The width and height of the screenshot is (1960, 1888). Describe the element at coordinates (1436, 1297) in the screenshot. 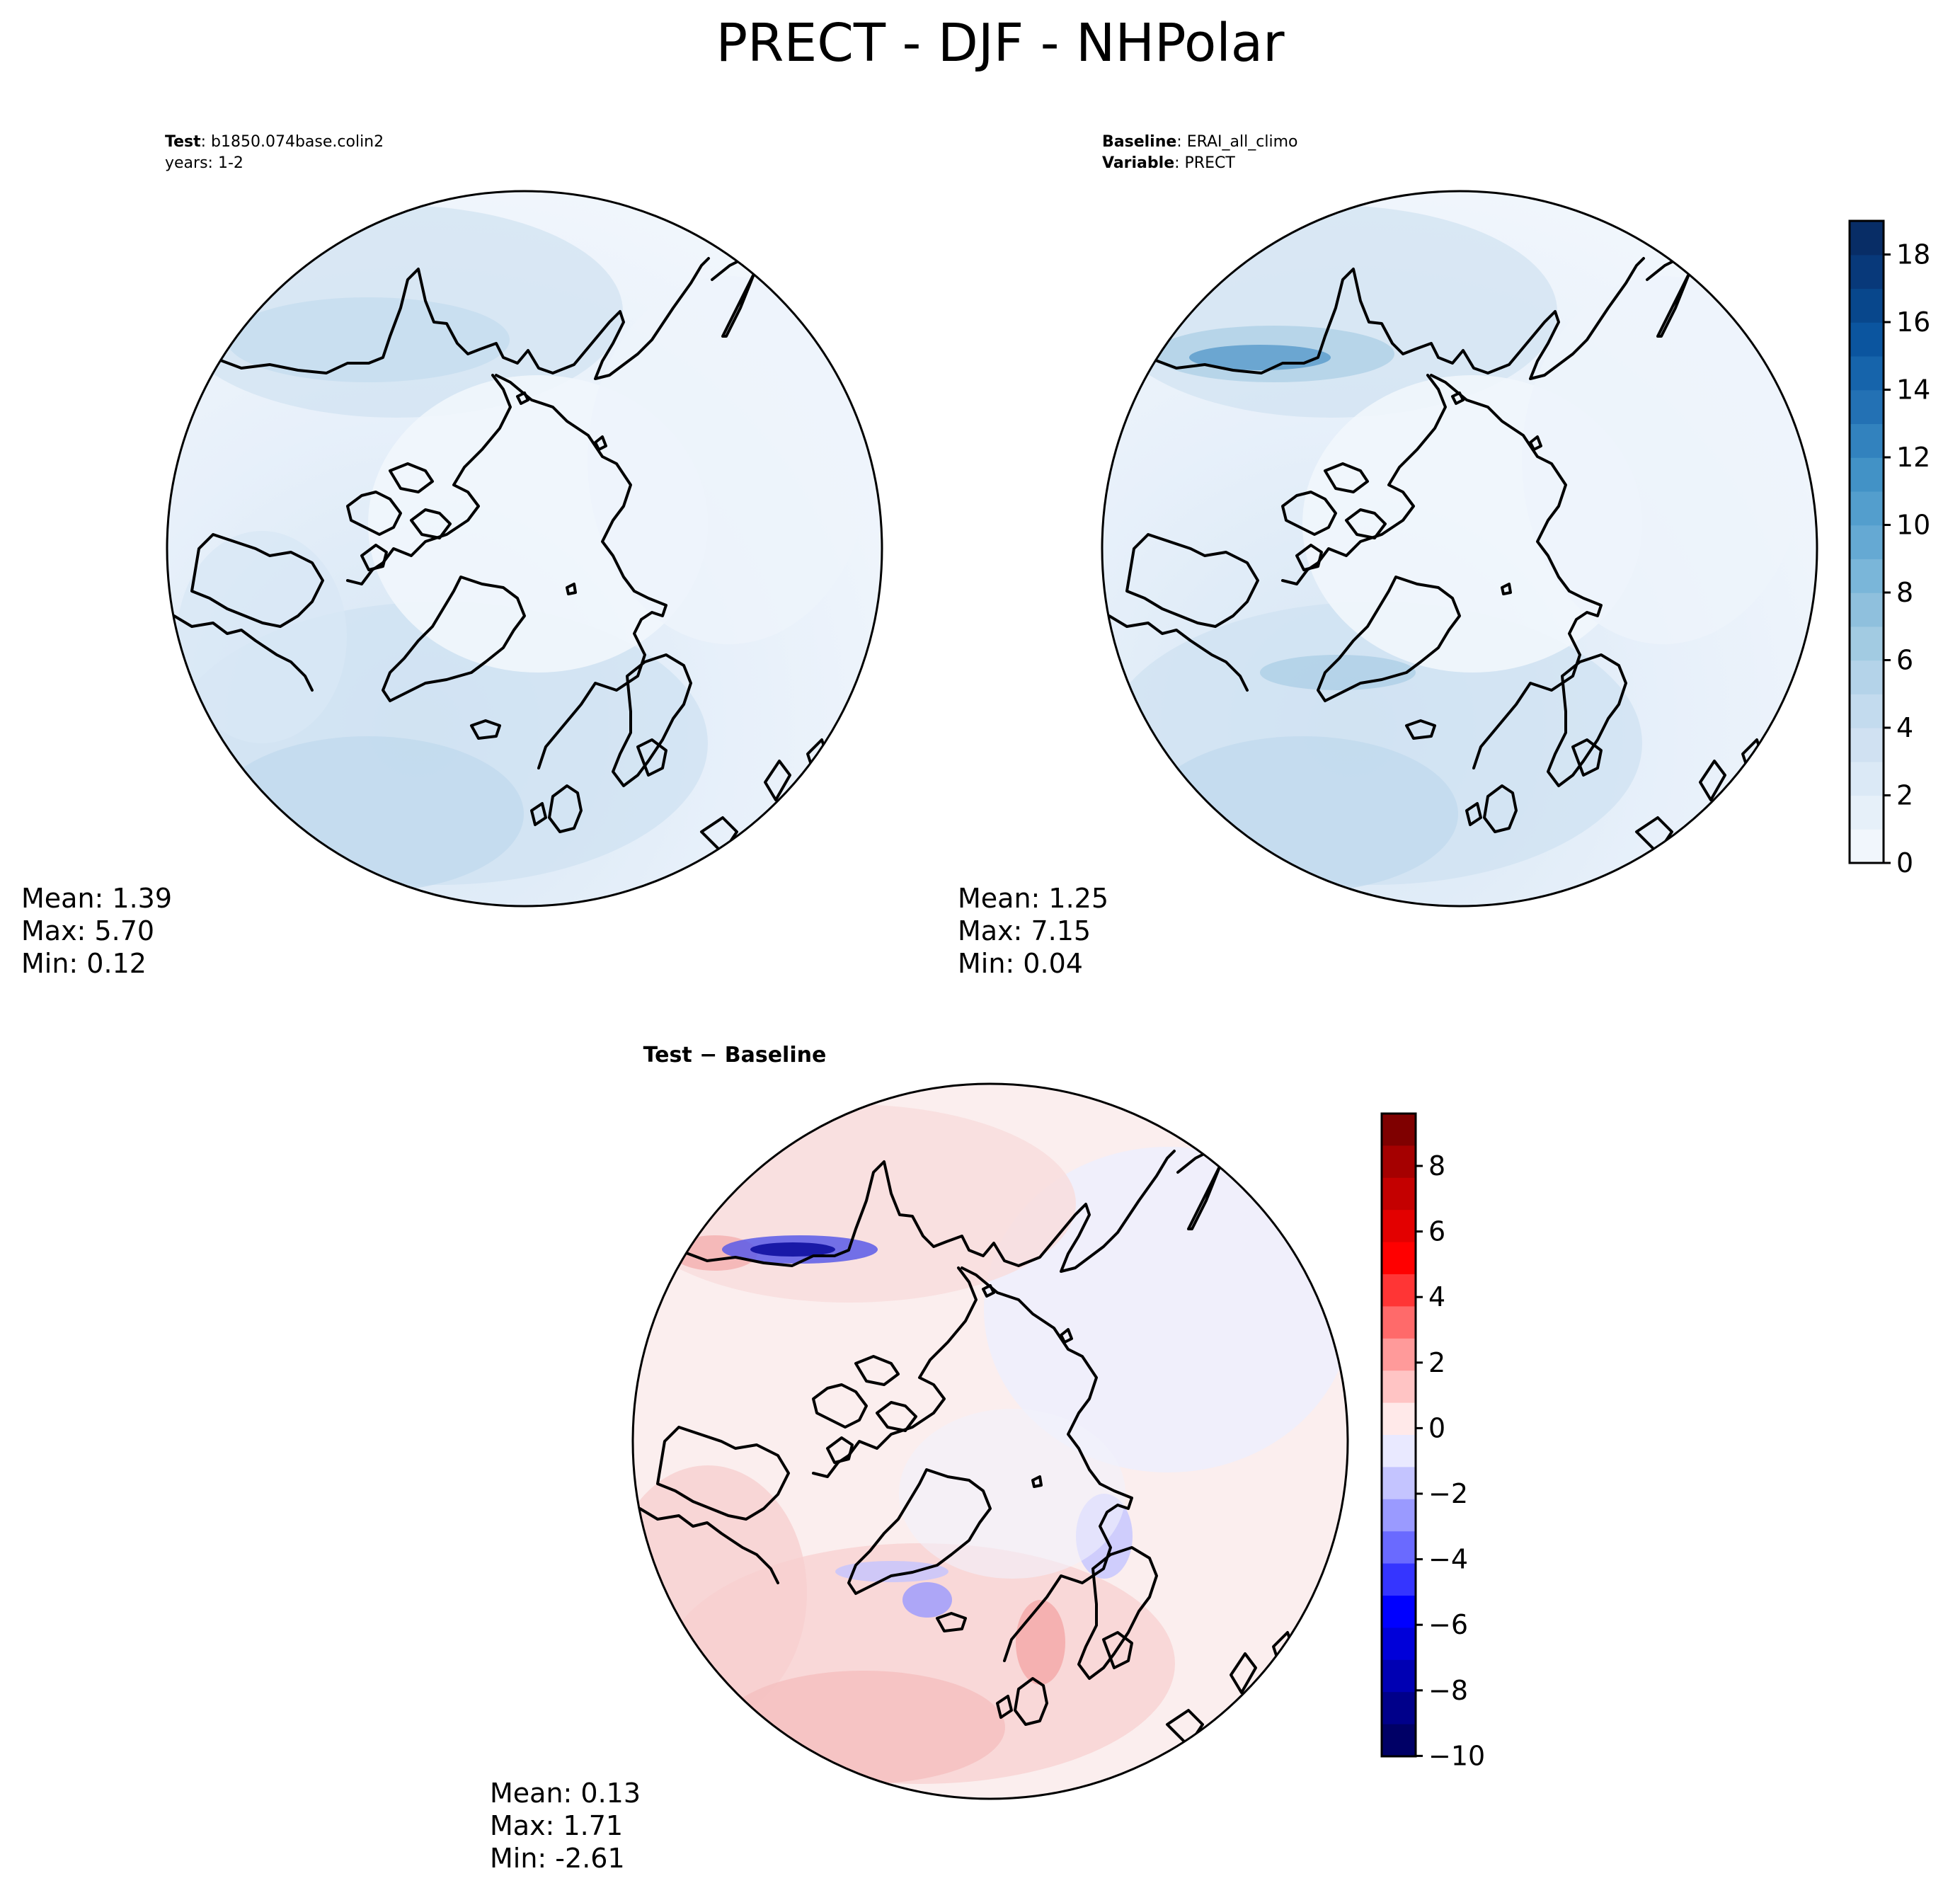

I see `colorbar-diff-tick-label: 4` at that location.